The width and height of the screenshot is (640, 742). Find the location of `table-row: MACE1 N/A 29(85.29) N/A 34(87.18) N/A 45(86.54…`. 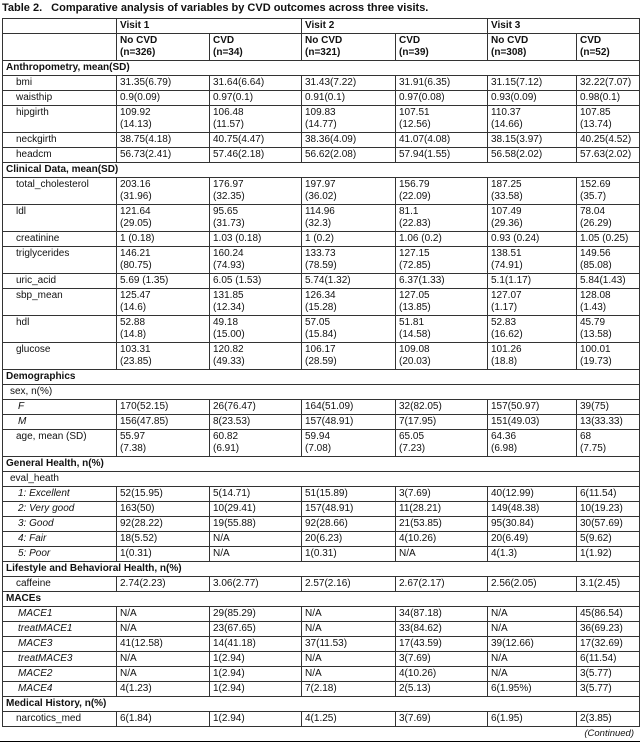

table-row: MACE1 N/A 29(85.29) N/A 34(87.18) N/A 45(86.54… is located at coordinates (321, 614).